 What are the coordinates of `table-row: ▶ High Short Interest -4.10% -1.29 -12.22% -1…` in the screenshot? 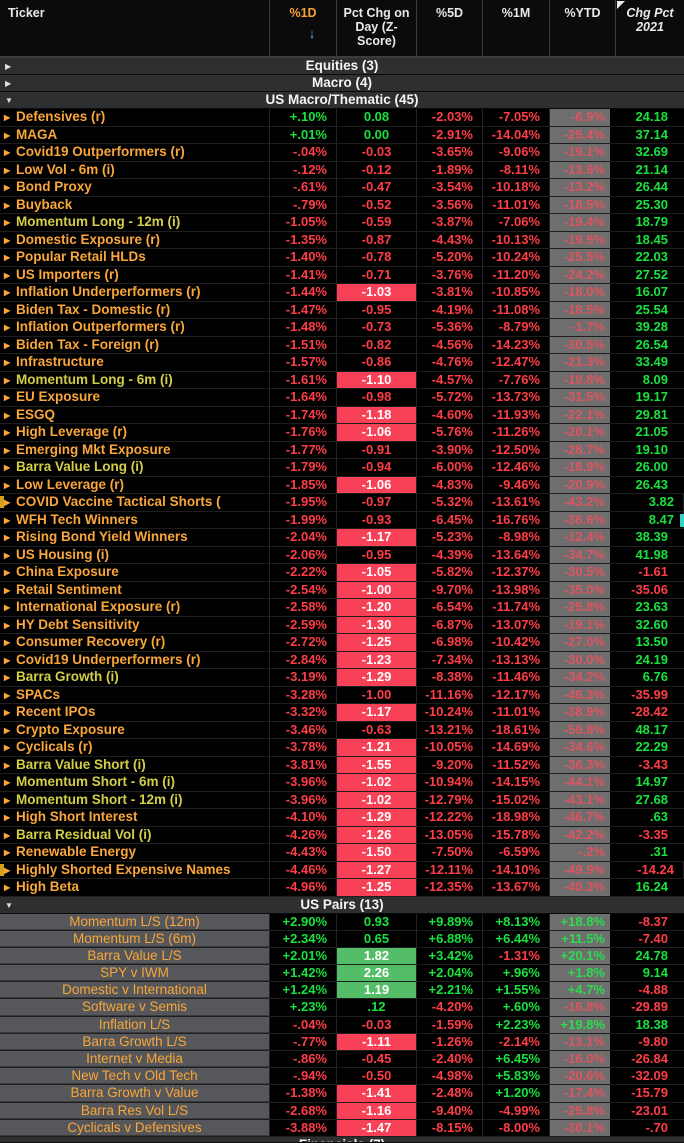 It's located at (342, 818).